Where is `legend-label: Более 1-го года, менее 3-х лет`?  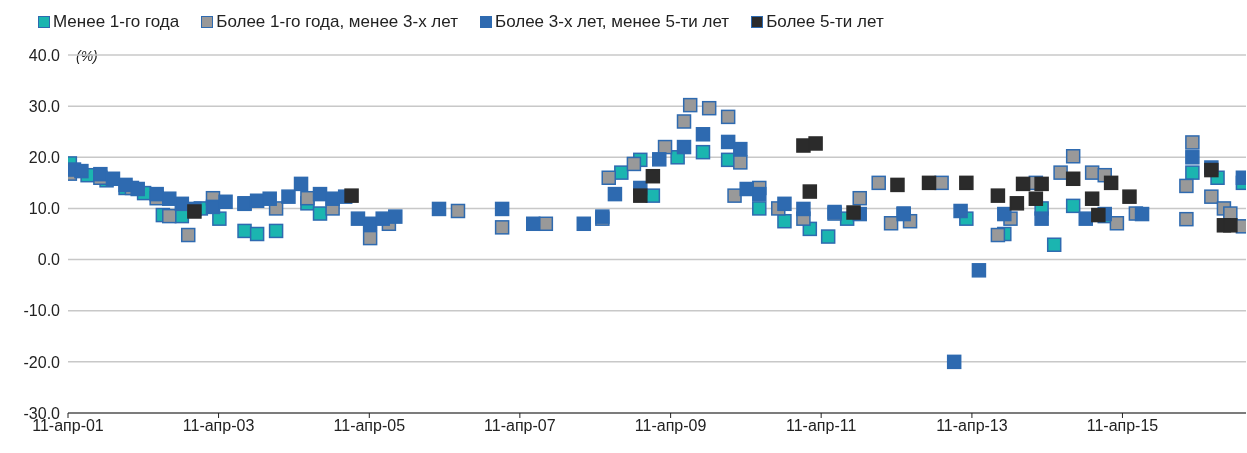
legend-label: Более 1-го года, менее 3-х лет is located at coordinates (337, 22).